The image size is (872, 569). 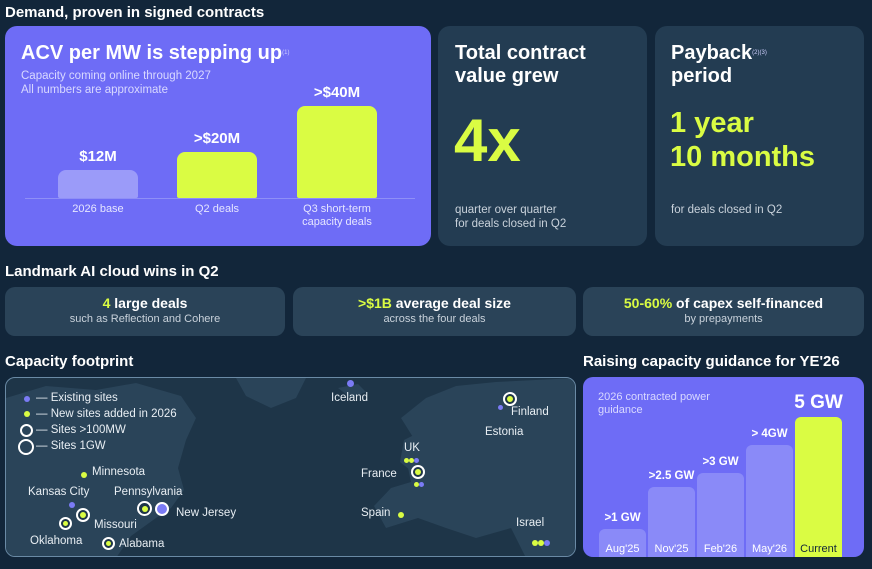 I want to click on payback-value: 1 year 10 months, so click(x=743, y=140).